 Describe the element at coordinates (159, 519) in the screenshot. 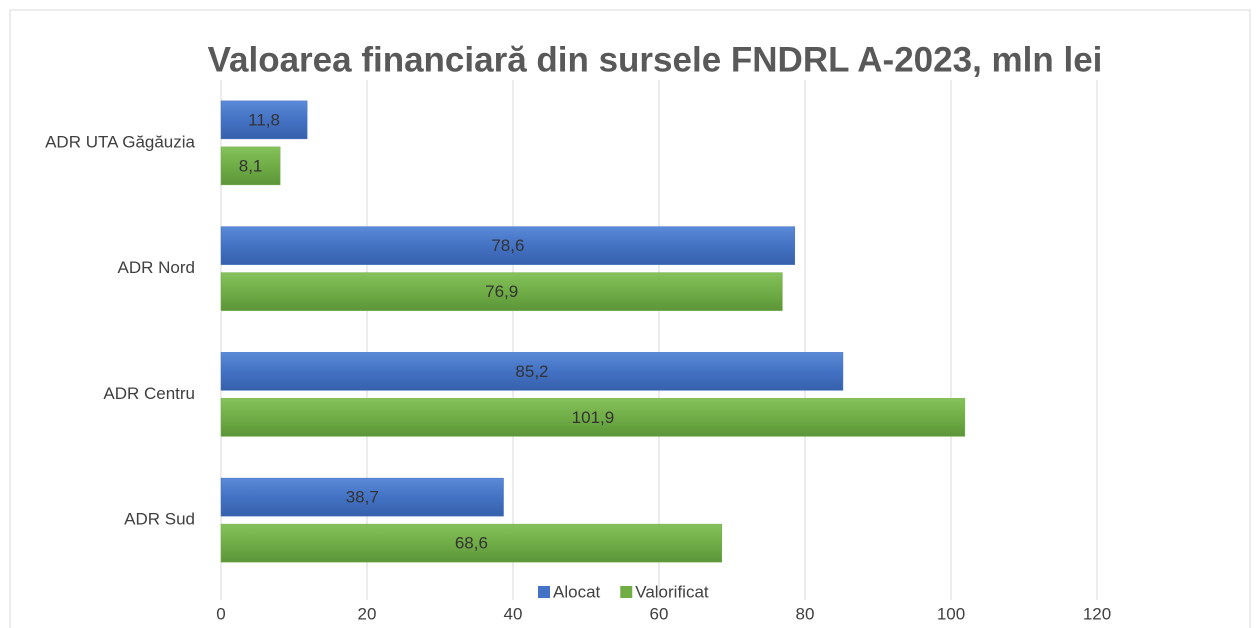

I see `y-tick-label: ADR Sud` at that location.